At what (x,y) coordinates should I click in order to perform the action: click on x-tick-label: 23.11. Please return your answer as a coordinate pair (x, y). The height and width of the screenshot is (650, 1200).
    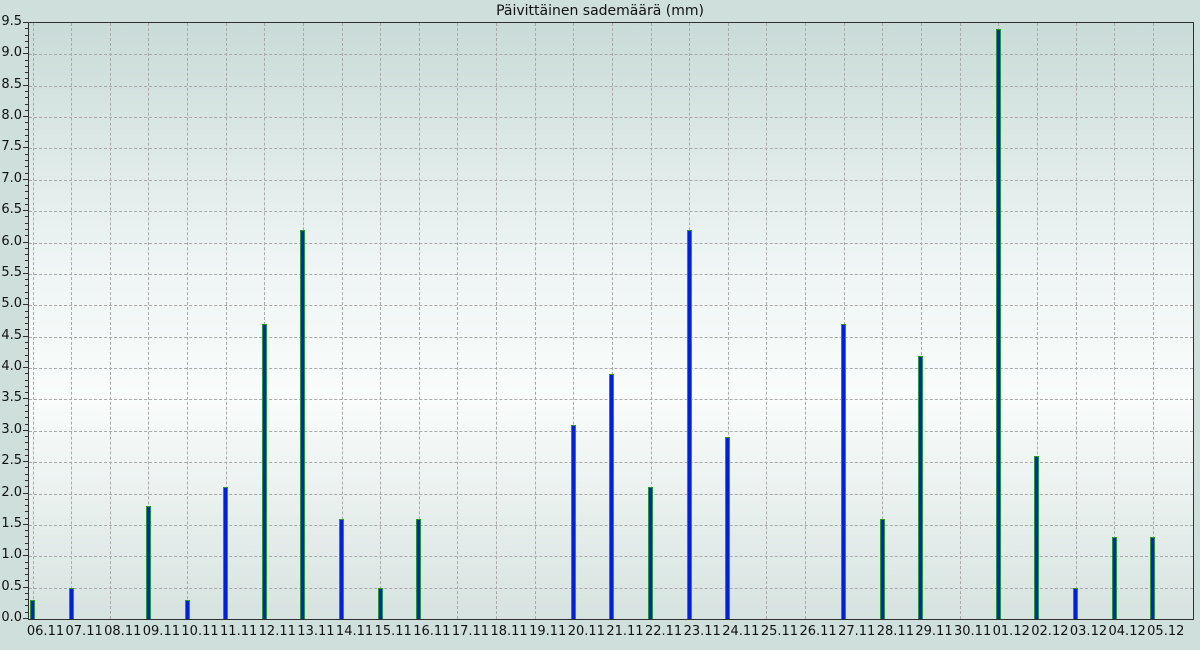
    Looking at the image, I should click on (702, 631).